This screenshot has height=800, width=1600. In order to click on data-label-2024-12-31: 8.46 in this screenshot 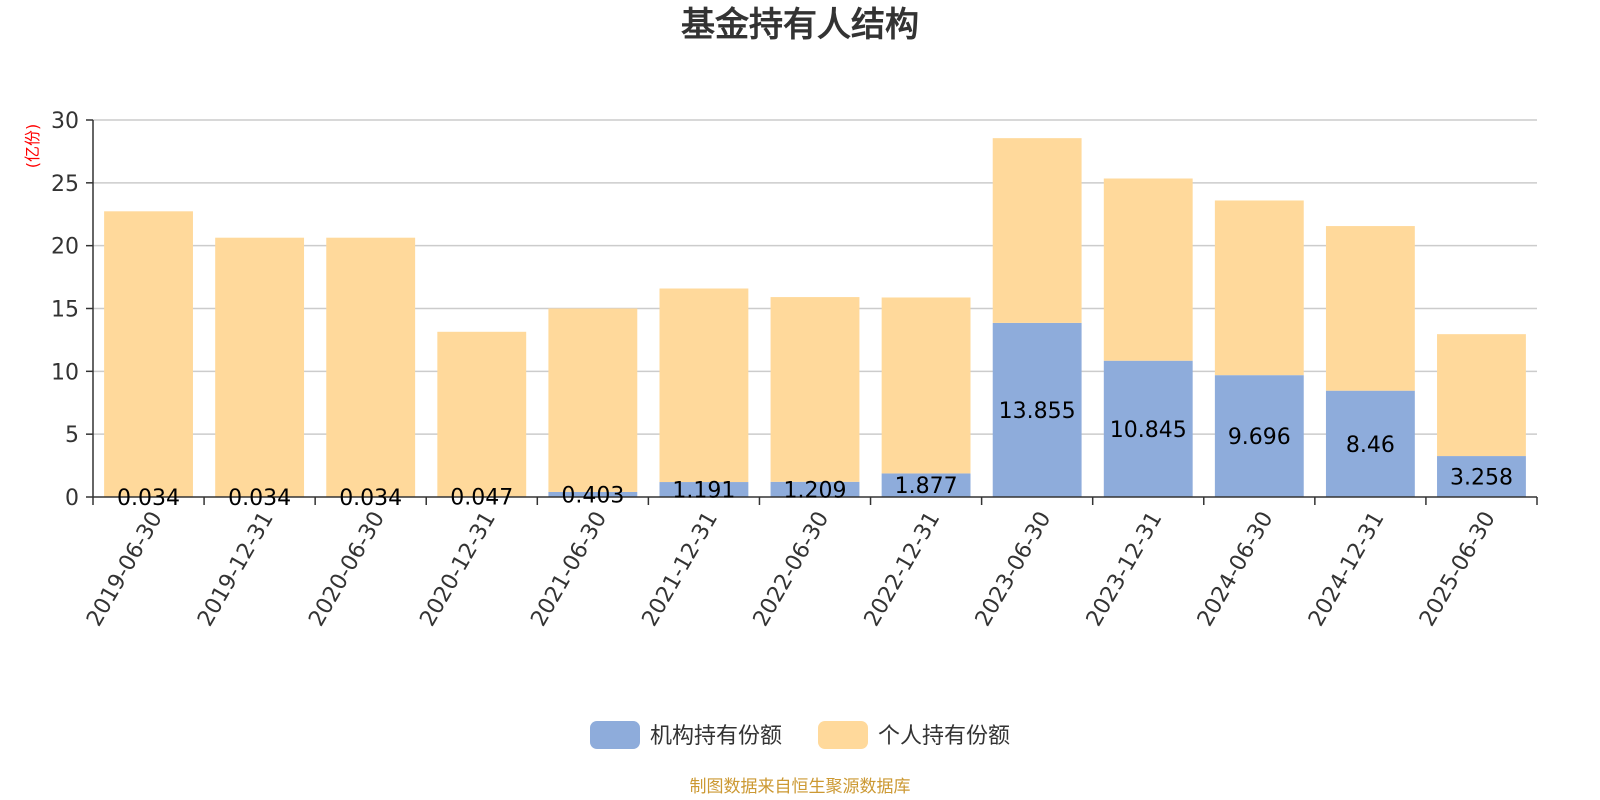, I will do `click(1370, 445)`.